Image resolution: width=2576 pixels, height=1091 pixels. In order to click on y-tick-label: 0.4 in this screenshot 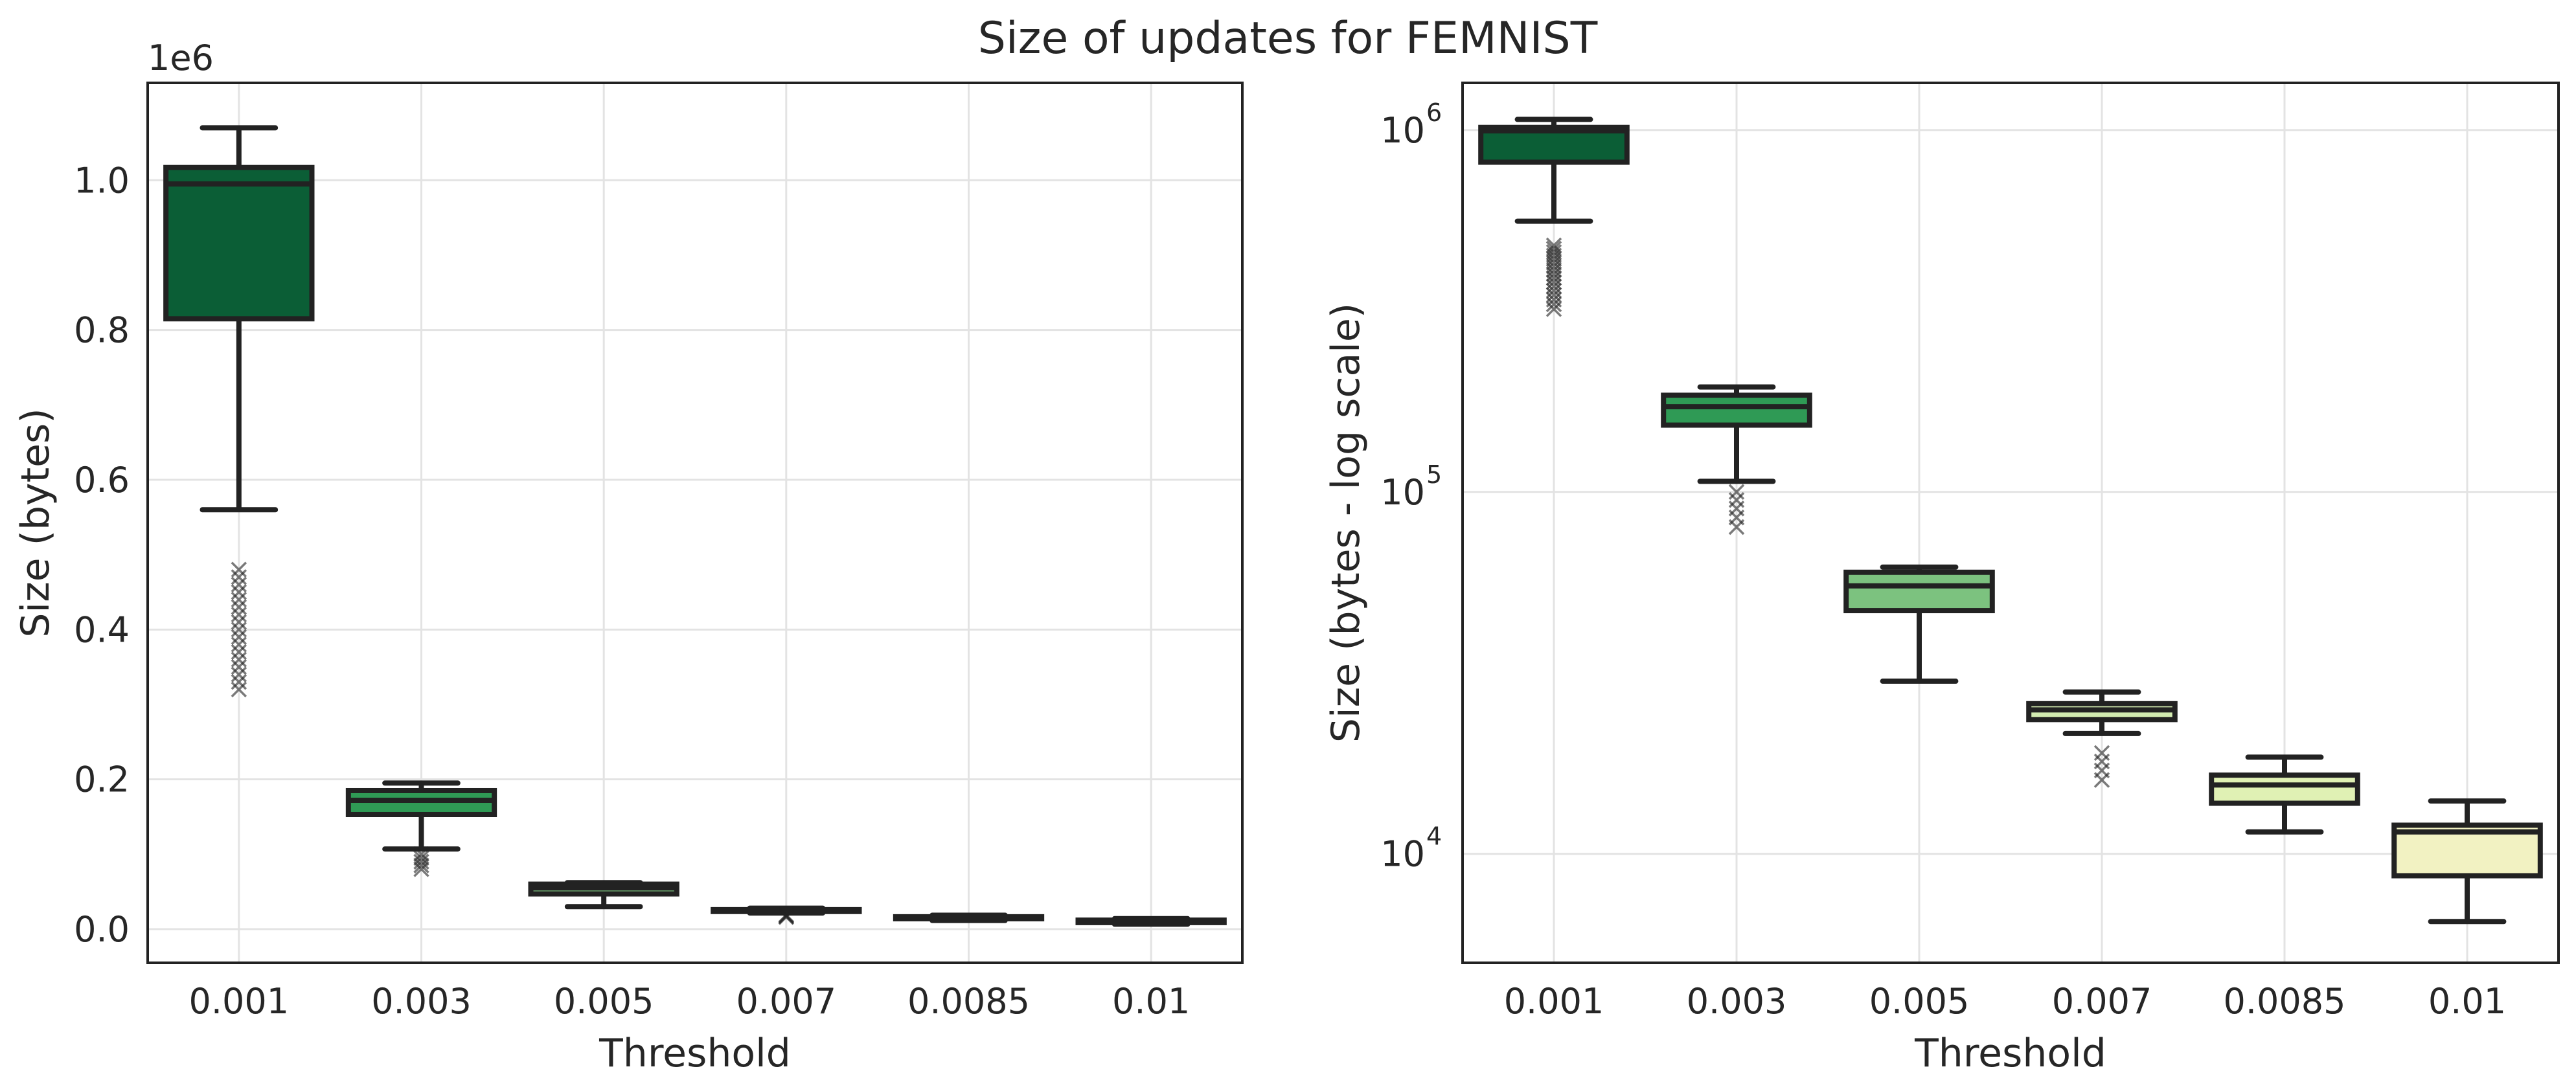, I will do `click(102, 629)`.